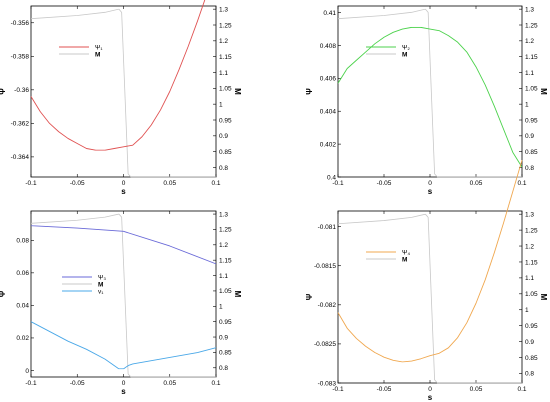 This screenshot has height=402, width=550. I want to click on y-tick-label: -0.356, so click(20, 23).